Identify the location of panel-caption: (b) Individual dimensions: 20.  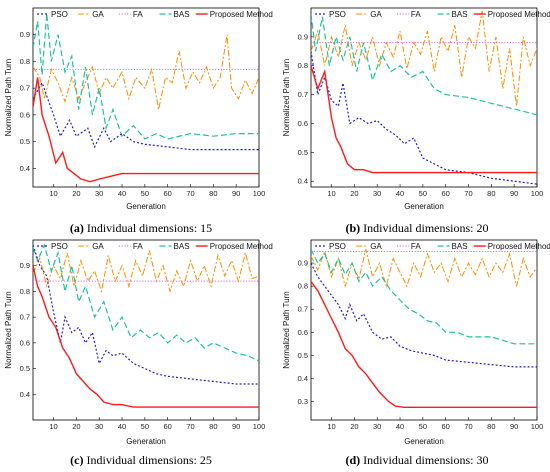
(417, 228).